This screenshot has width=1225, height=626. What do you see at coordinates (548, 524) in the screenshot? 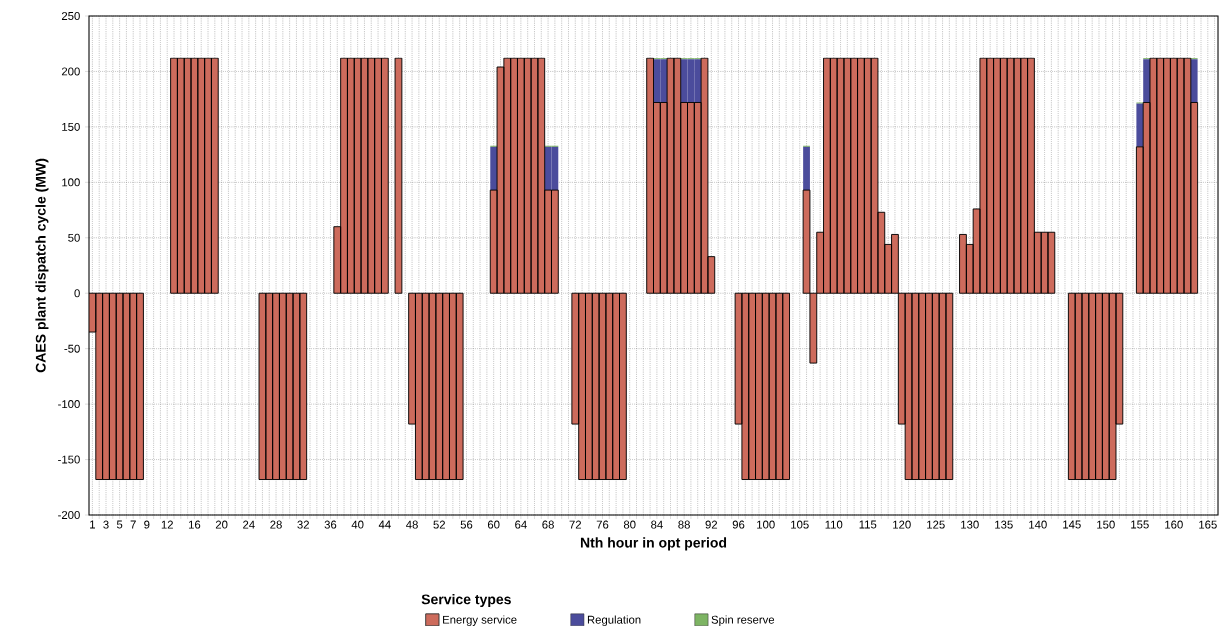
I see `x-tick-label: 68` at bounding box center [548, 524].